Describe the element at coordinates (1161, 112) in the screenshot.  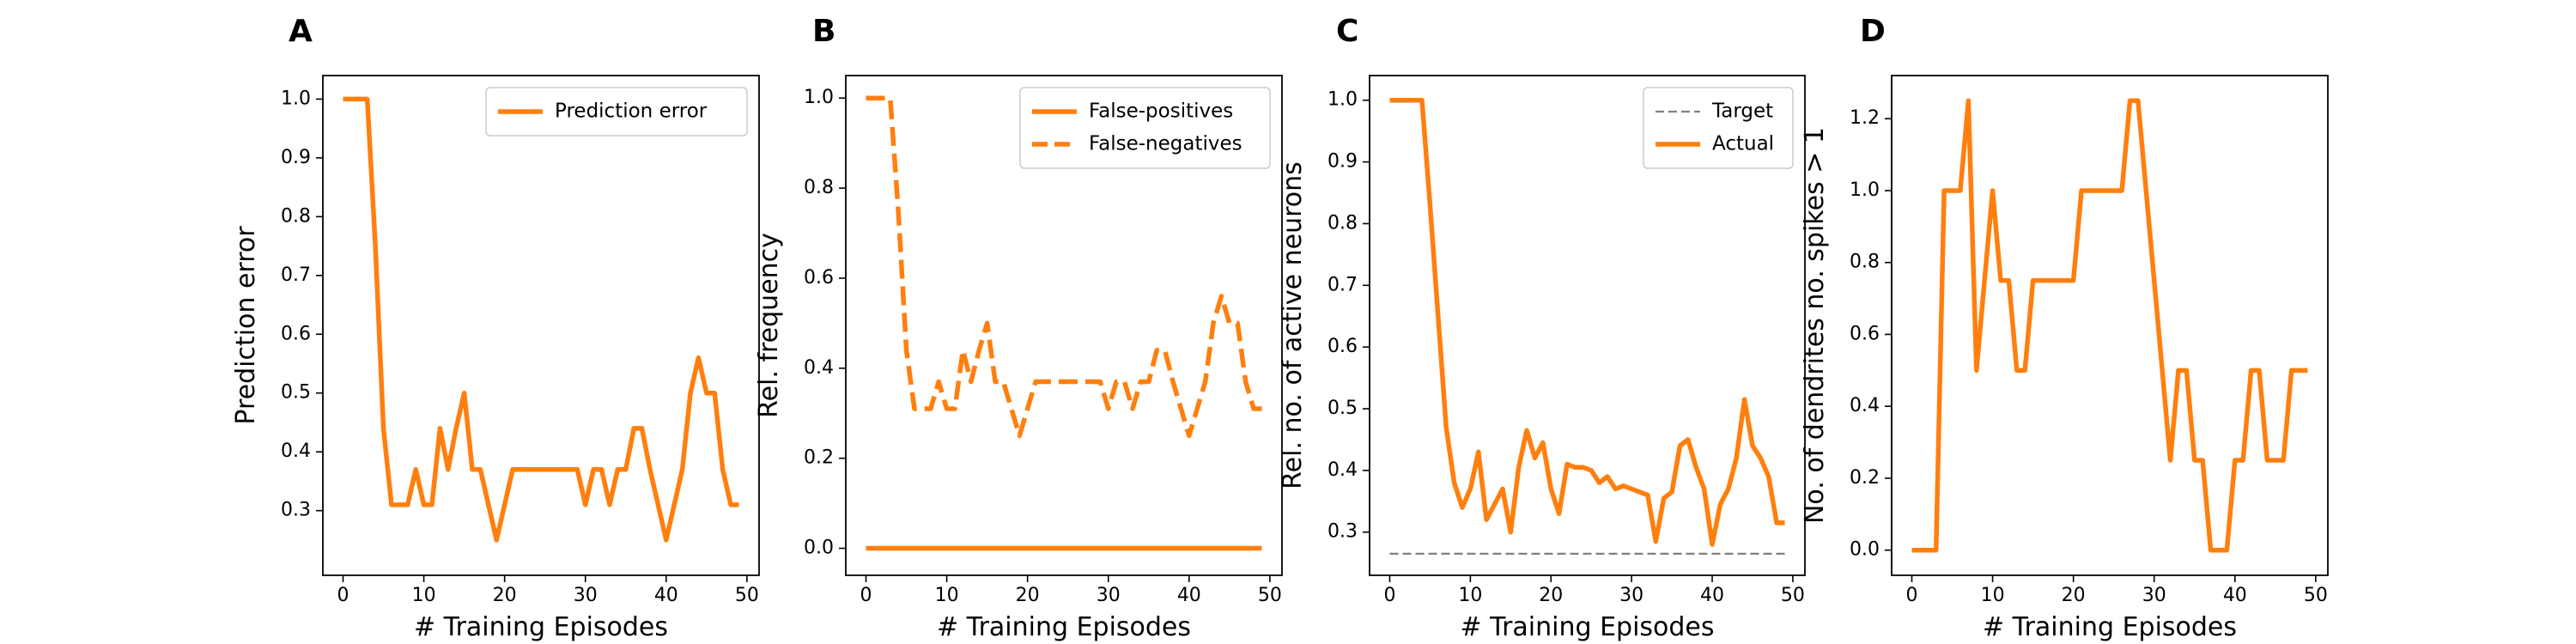
I see `legend-label: False-positives` at that location.